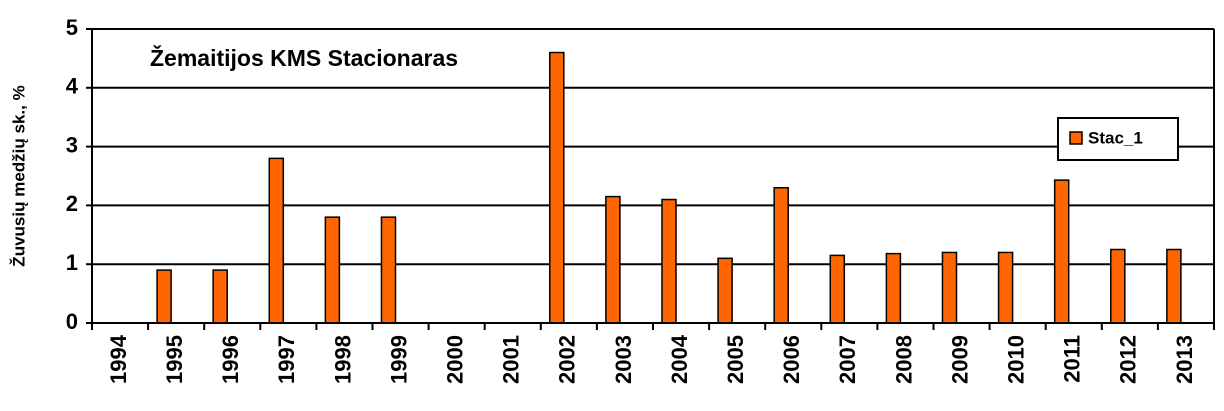 This screenshot has width=1224, height=411. What do you see at coordinates (174, 359) in the screenshot?
I see `x-tick-label: 1995` at bounding box center [174, 359].